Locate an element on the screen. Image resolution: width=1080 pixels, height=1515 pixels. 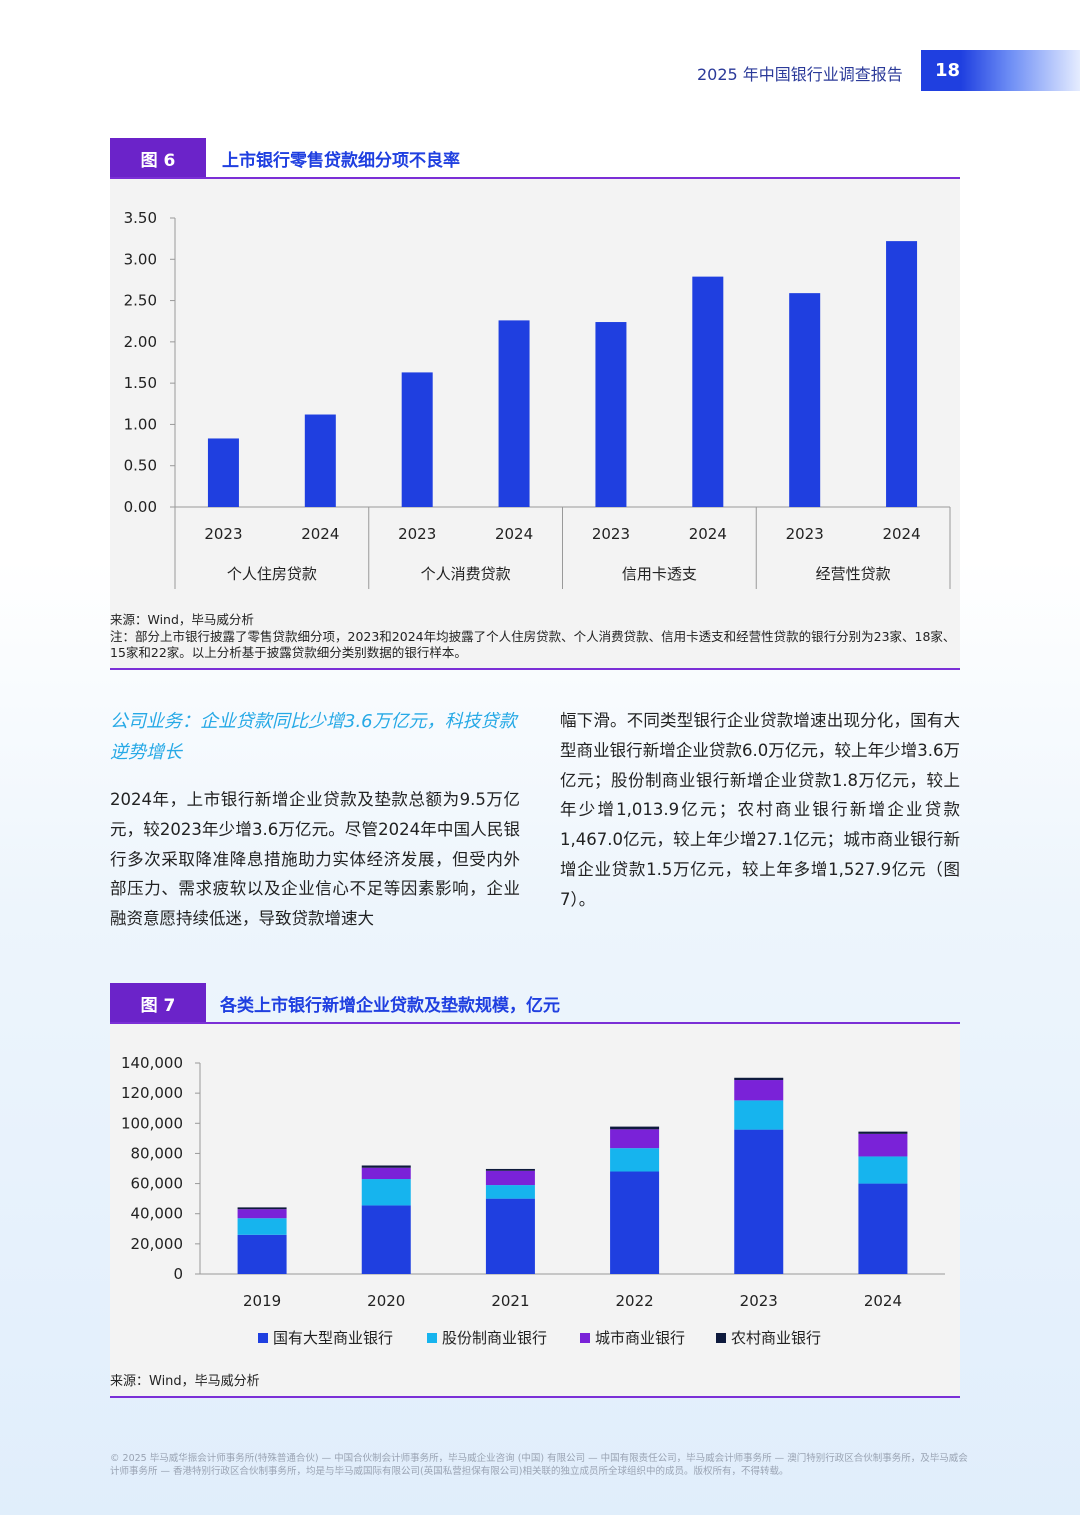
figure7-bottom-rule is located at coordinates (535, 1397).